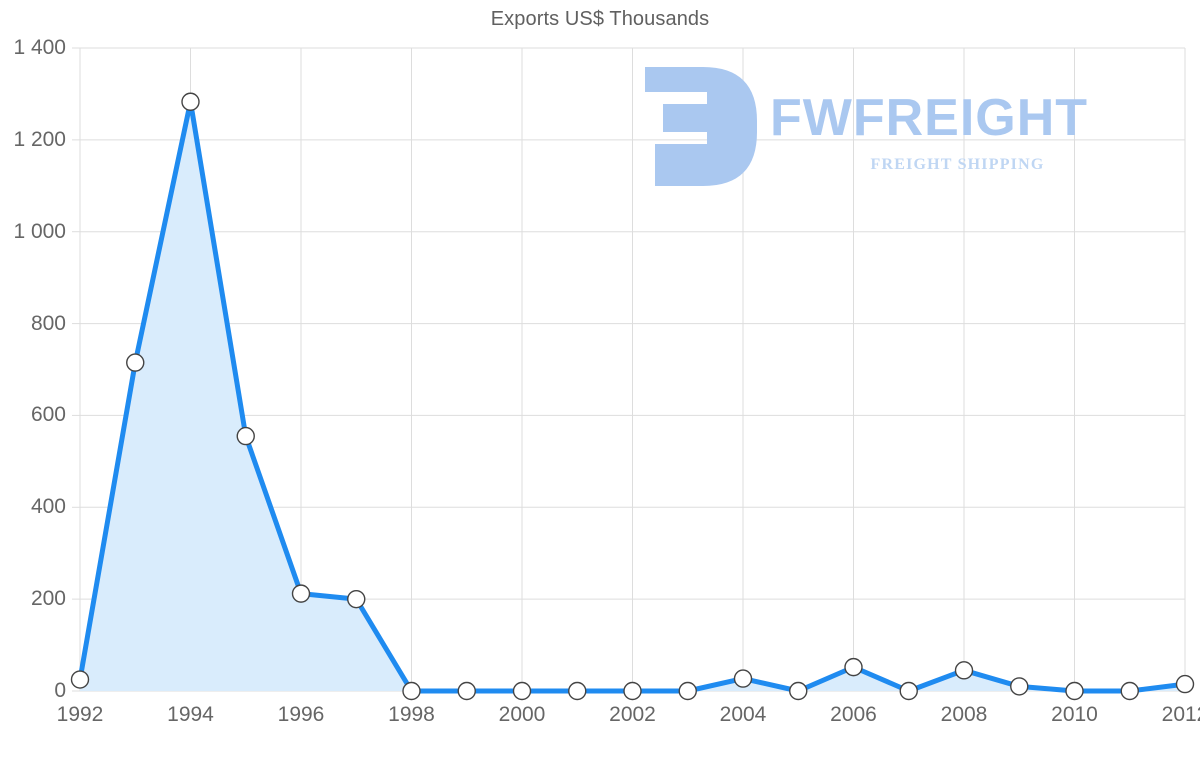 Image resolution: width=1200 pixels, height=763 pixels. I want to click on x-axis-tick-label: 2008, so click(964, 714).